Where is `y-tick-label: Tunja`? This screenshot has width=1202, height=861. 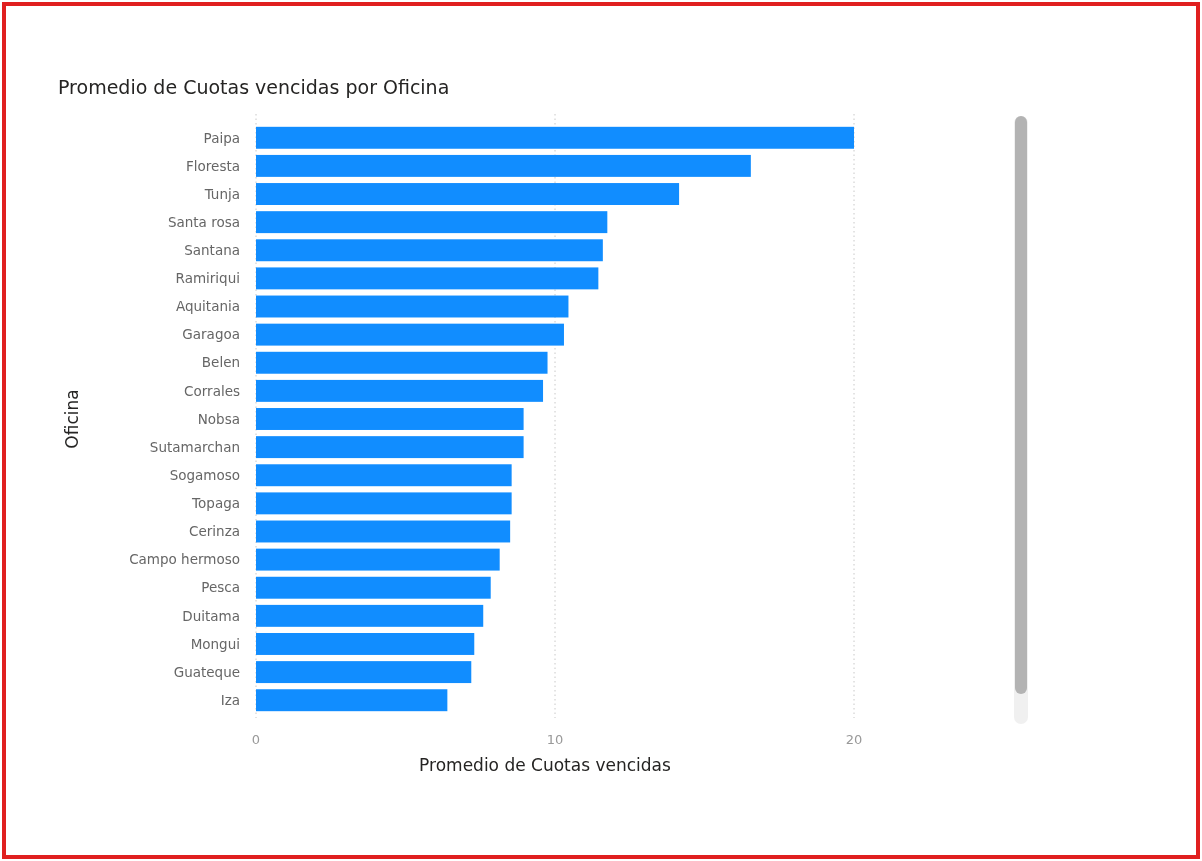 y-tick-label: Tunja is located at coordinates (221, 193).